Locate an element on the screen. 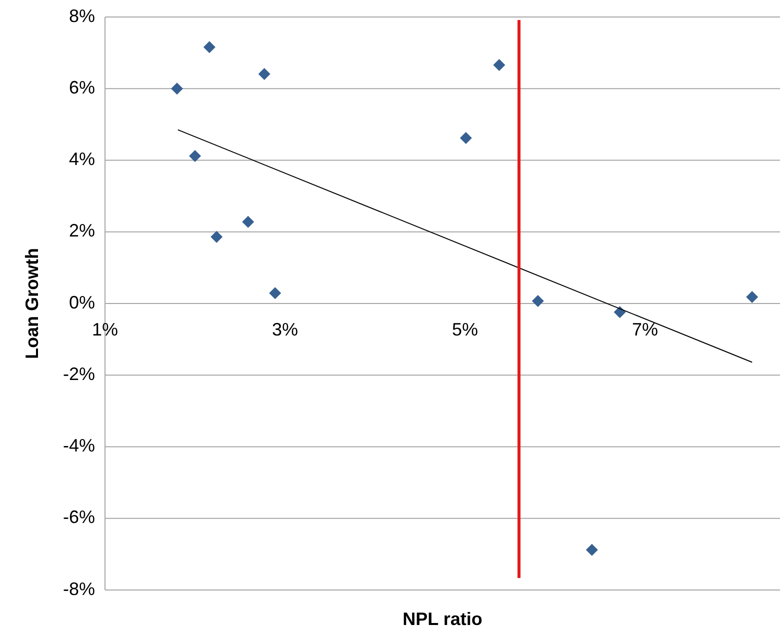 The image size is (783, 631). y-tick-label: 2% is located at coordinates (81, 230).